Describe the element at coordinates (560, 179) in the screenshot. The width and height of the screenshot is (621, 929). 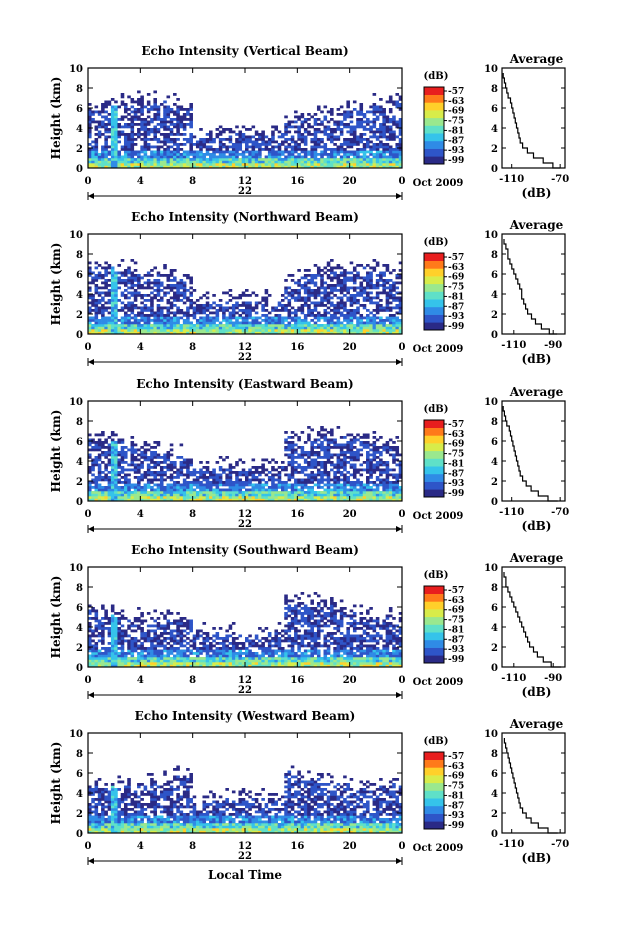
I see `average-x-tick-label: -70` at that location.